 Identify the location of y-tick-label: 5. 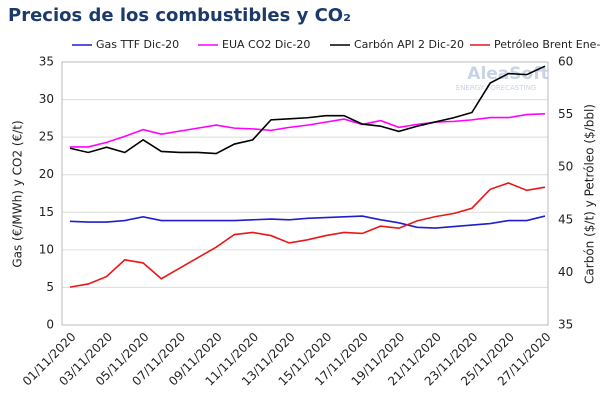
(50, 287).